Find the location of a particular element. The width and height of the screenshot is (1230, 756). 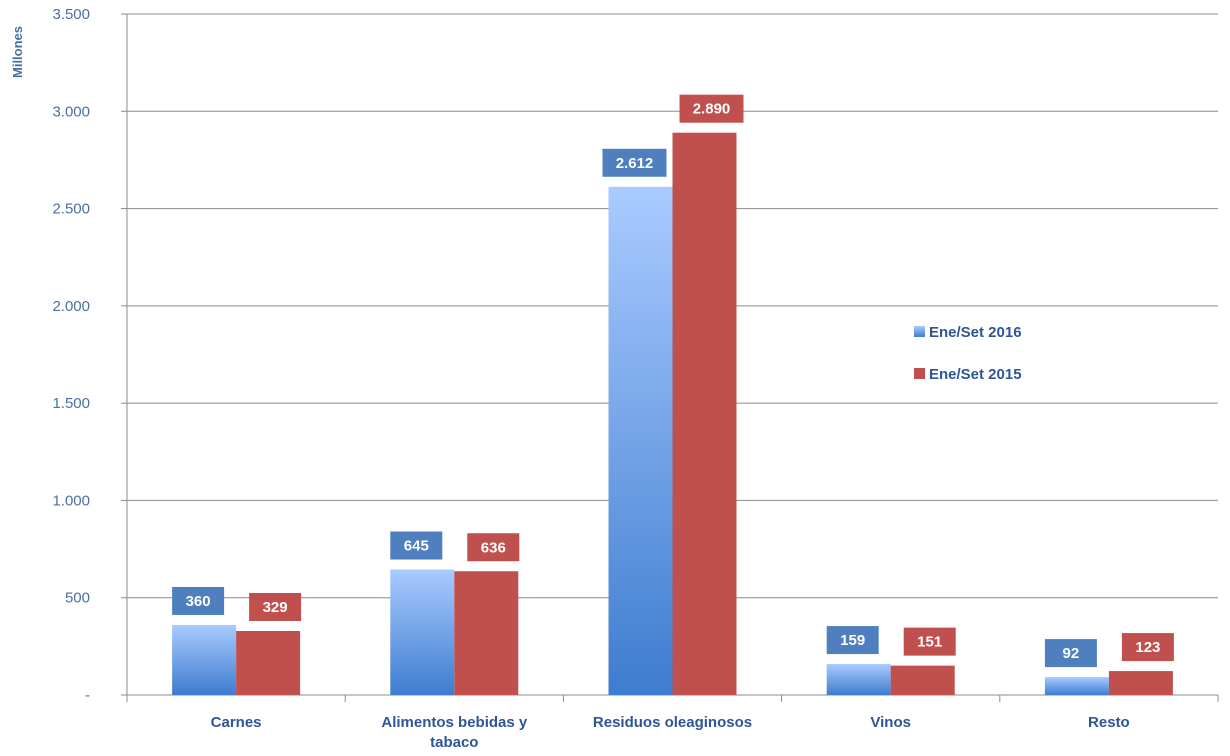

legend-entry: Ene/Set 2015 is located at coordinates (975, 374).